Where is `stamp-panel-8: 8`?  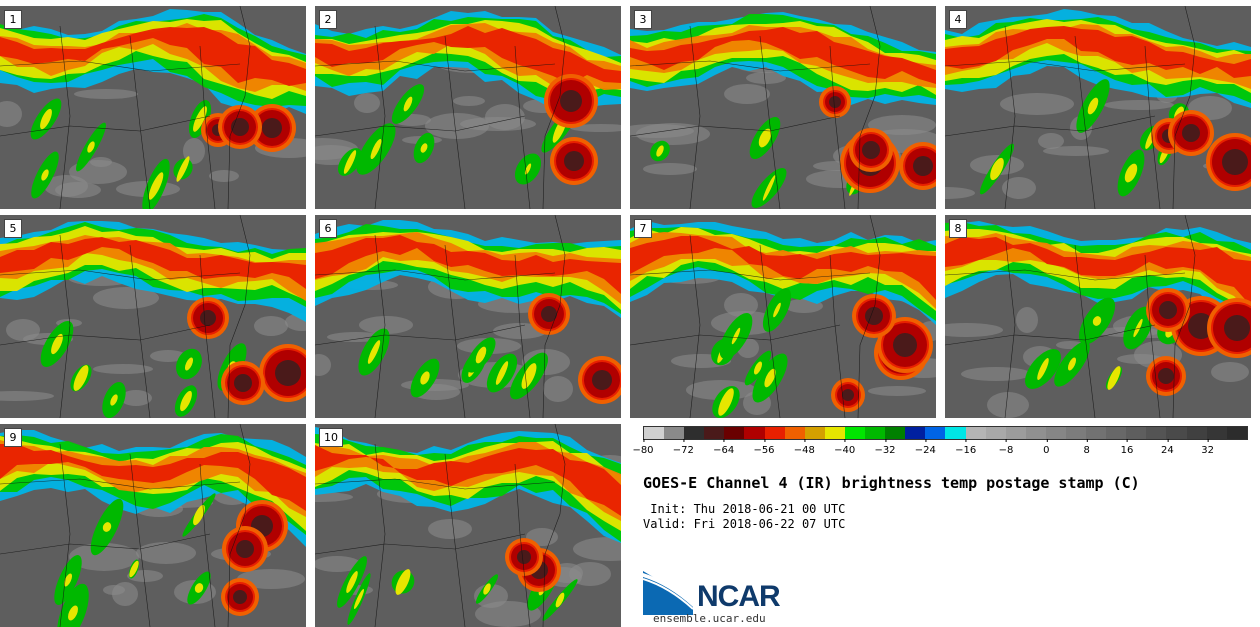
stamp-panel-8: 8 is located at coordinates (1098, 316).